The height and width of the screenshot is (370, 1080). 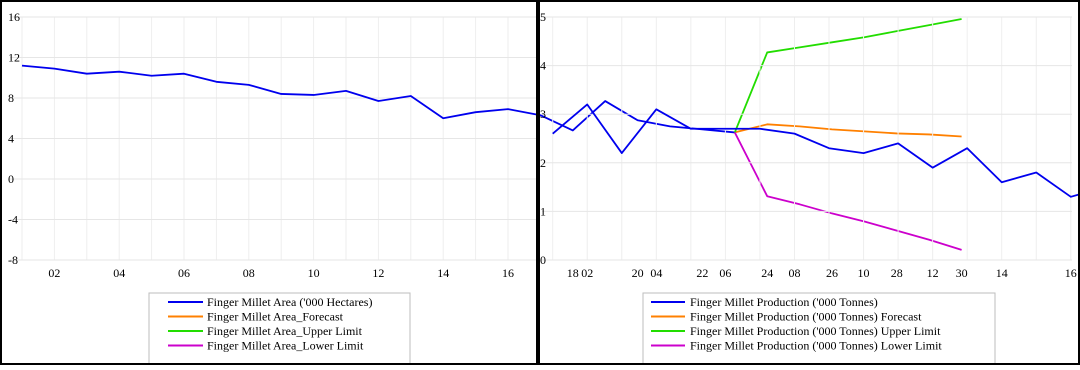 I want to click on legend-box, so click(x=819, y=331).